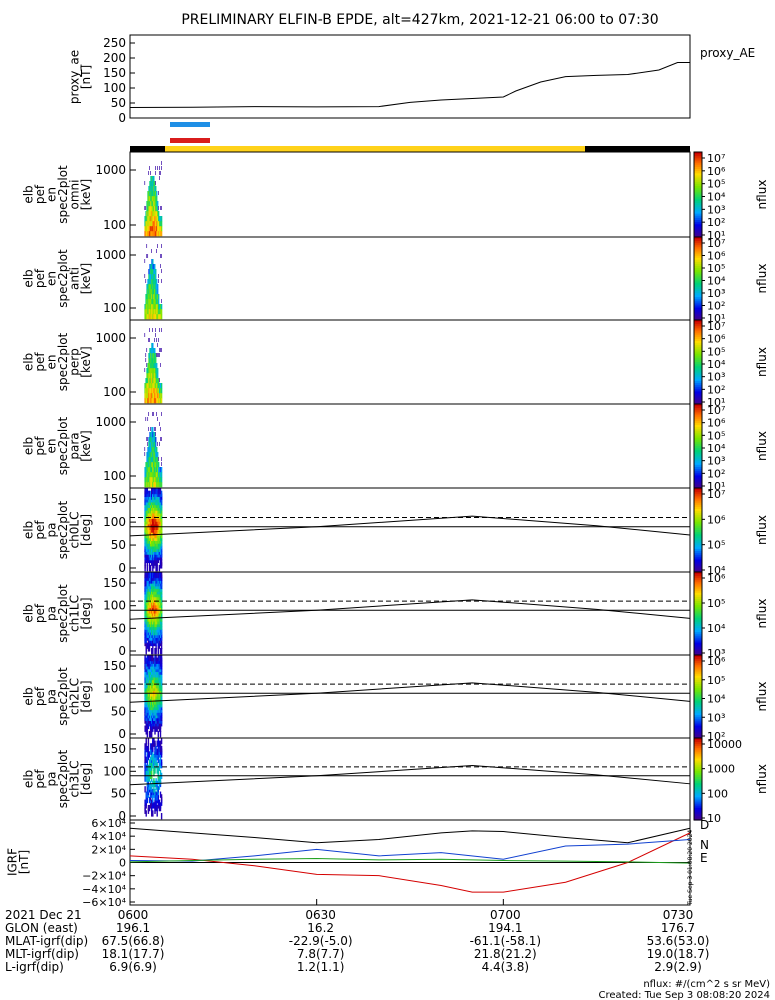  What do you see at coordinates (716, 268) in the screenshot?
I see `colorbar-tick-label: 10⁵` at bounding box center [716, 268].